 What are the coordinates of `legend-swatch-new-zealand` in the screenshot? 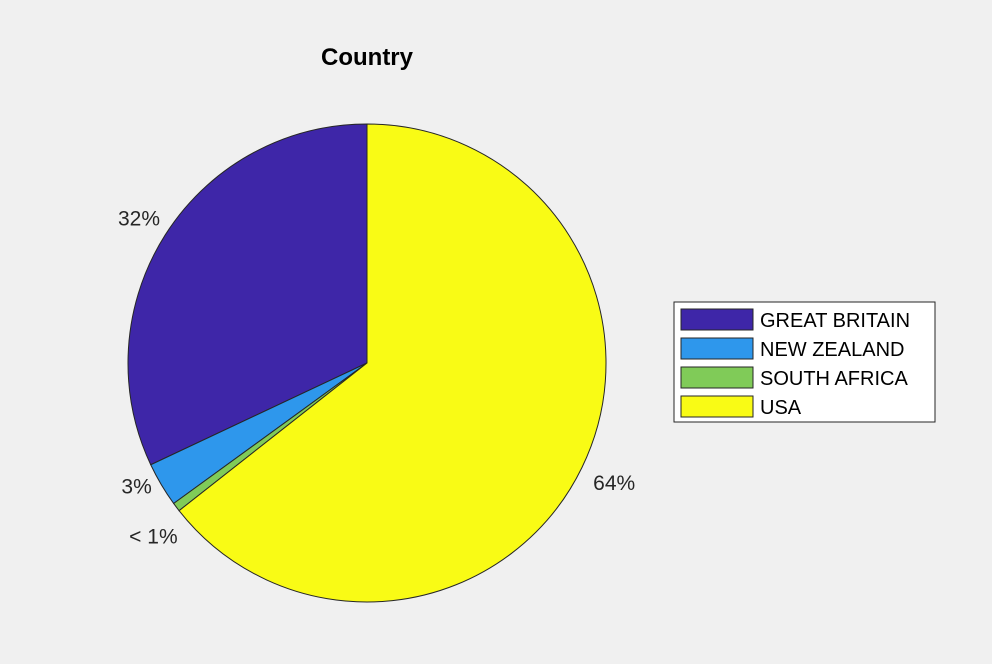 It's located at (717, 348).